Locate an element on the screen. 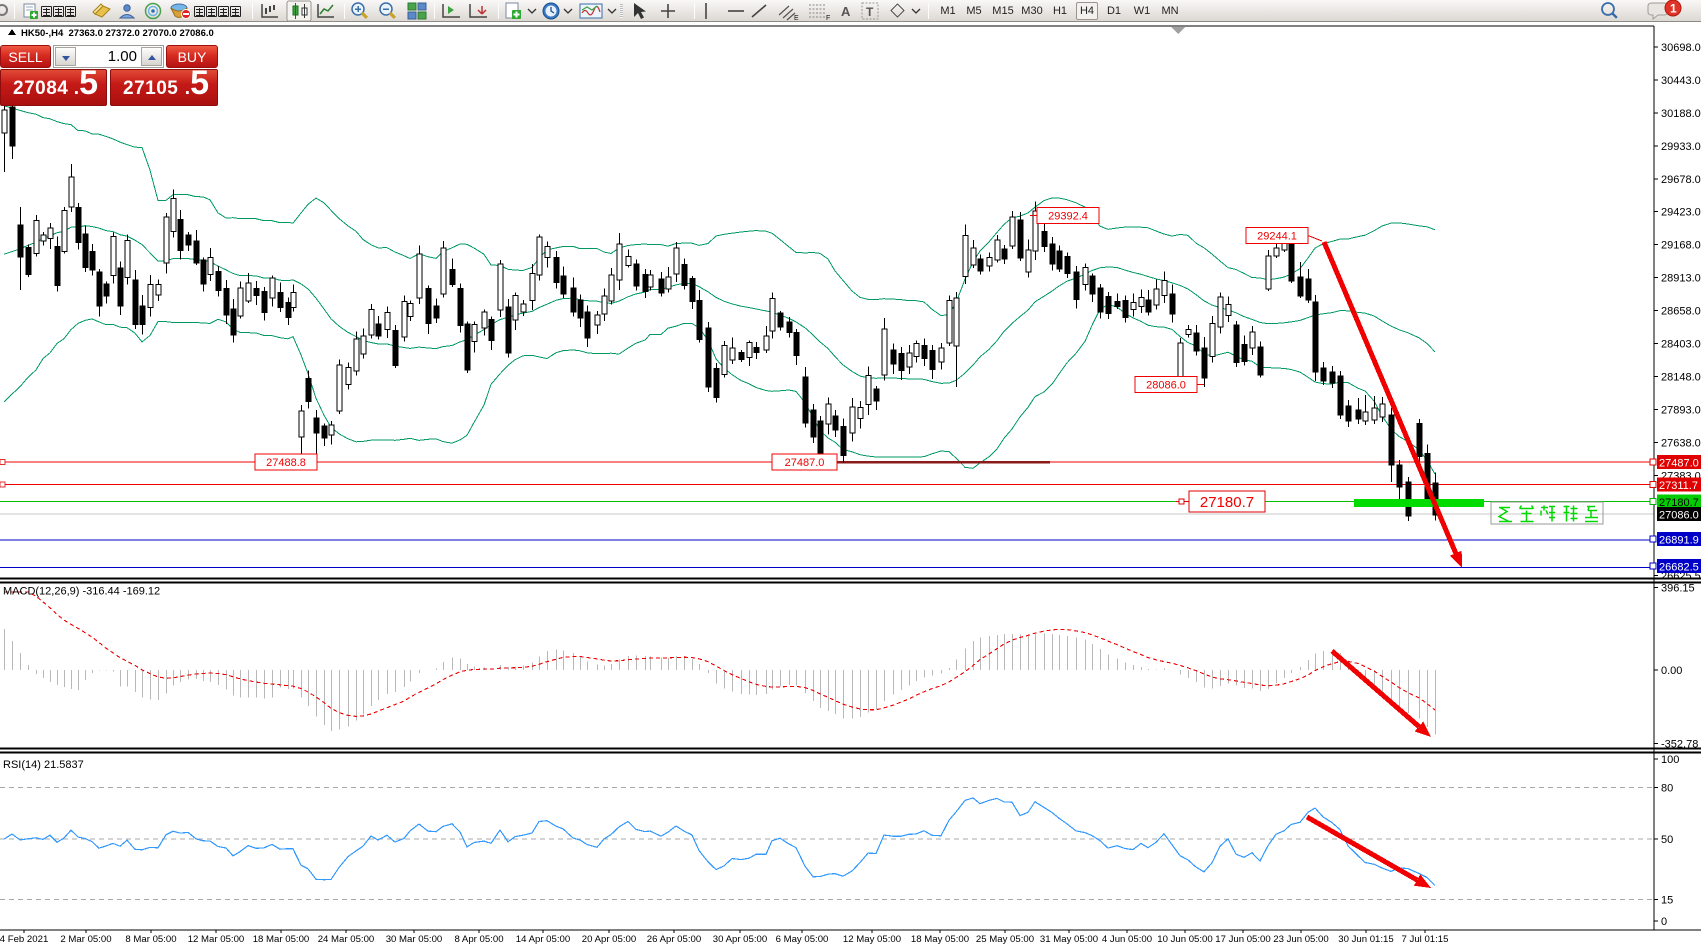 This screenshot has width=1701, height=944. svg-text: 26891.9 is located at coordinates (1679, 540).